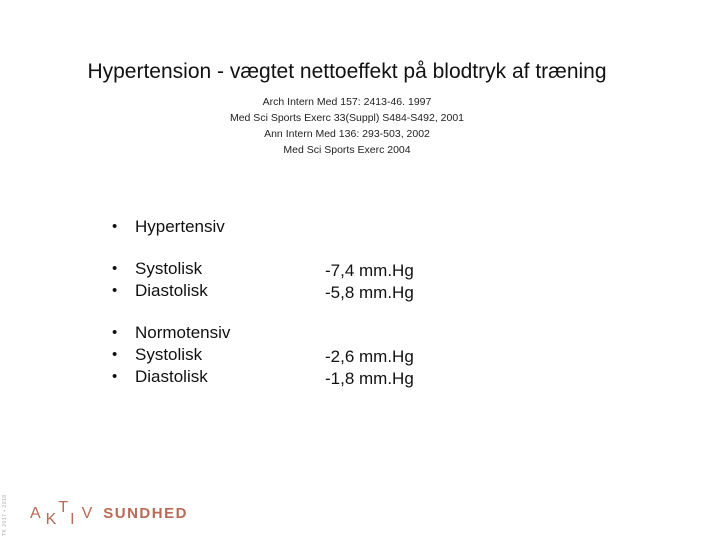 The width and height of the screenshot is (720, 540). I want to click on reference-line: Med Sci Sports Exerc 2004, so click(347, 150).